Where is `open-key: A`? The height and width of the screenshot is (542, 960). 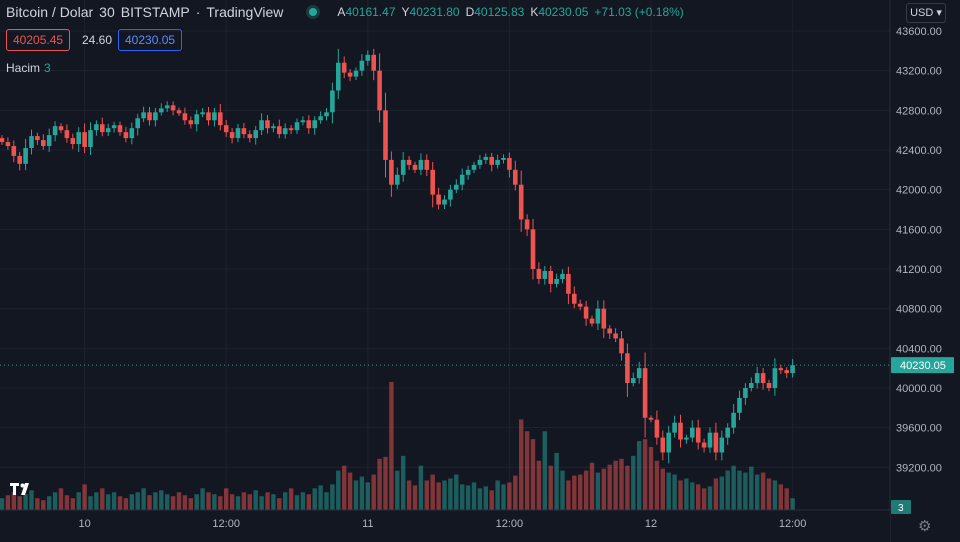
open-key: A is located at coordinates (341, 12).